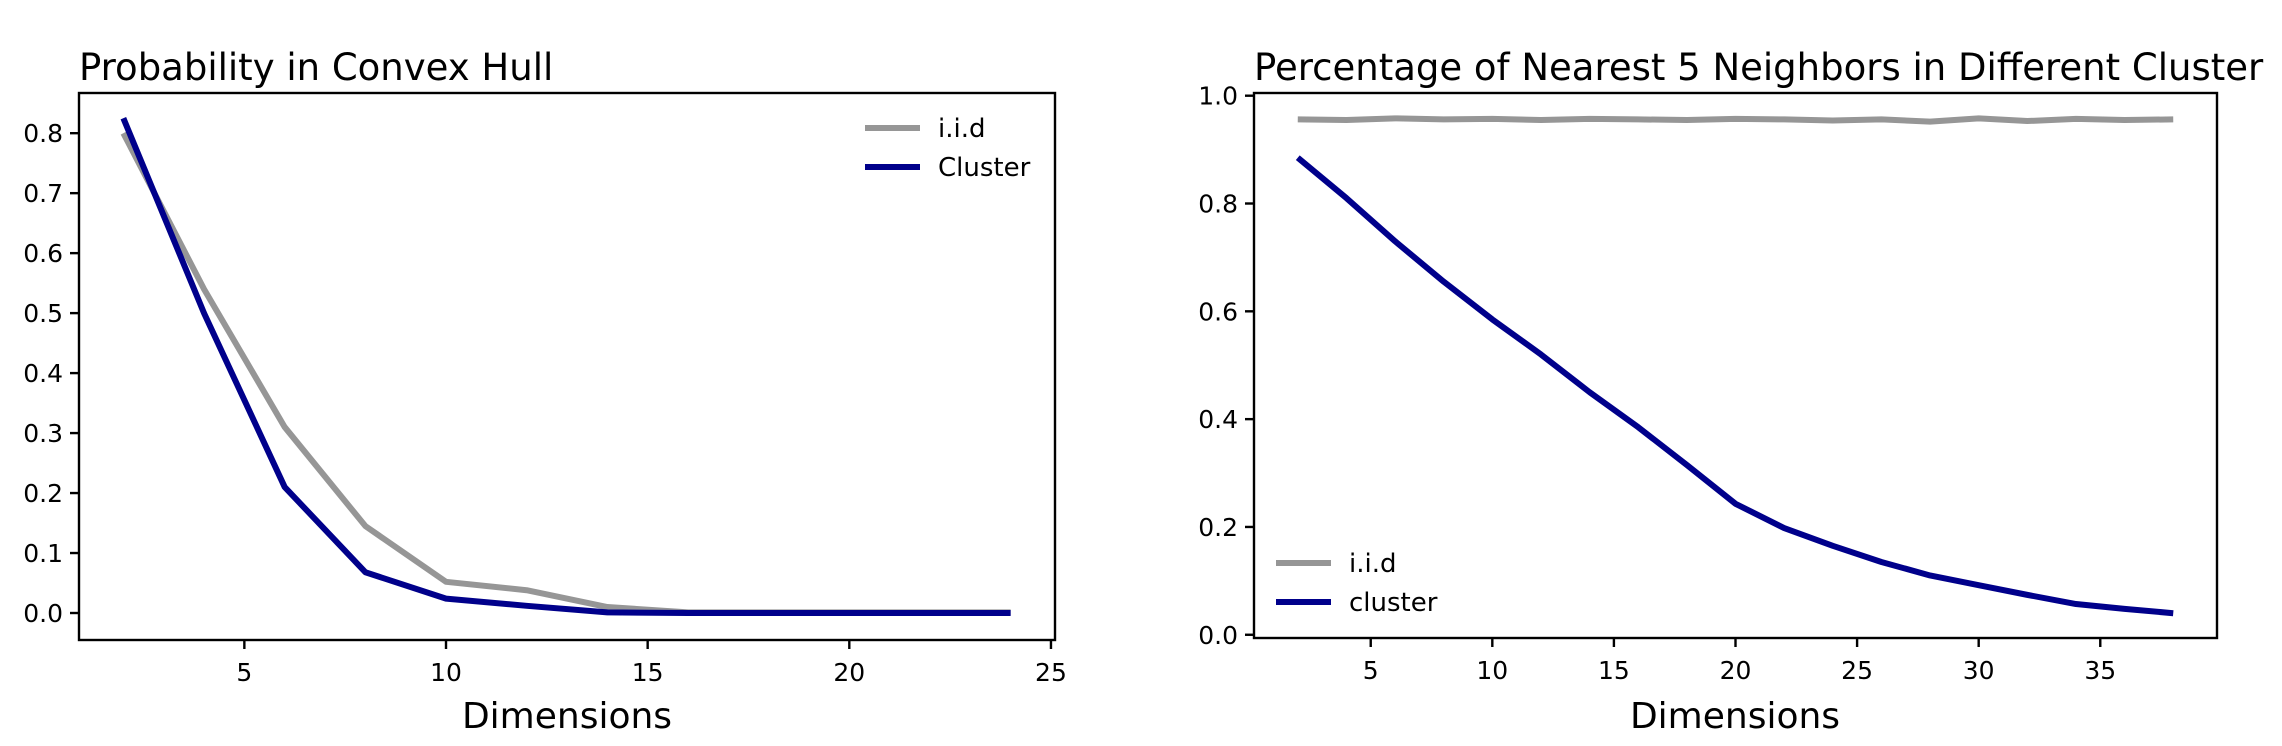 The width and height of the screenshot is (2282, 746). I want to click on series-line-iid, so click(1735, 120).